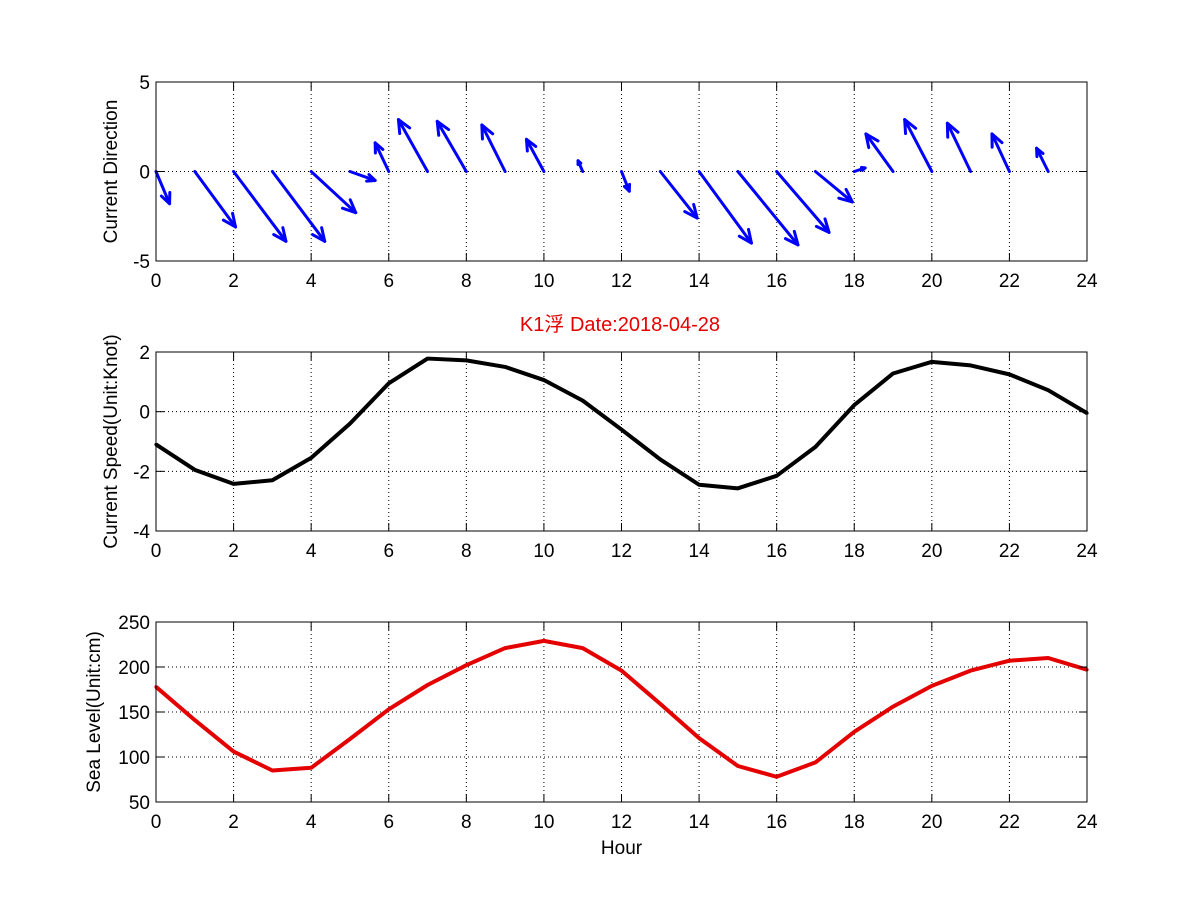  What do you see at coordinates (622, 848) in the screenshot?
I see `sea-level-x-axis-label: Hour` at bounding box center [622, 848].